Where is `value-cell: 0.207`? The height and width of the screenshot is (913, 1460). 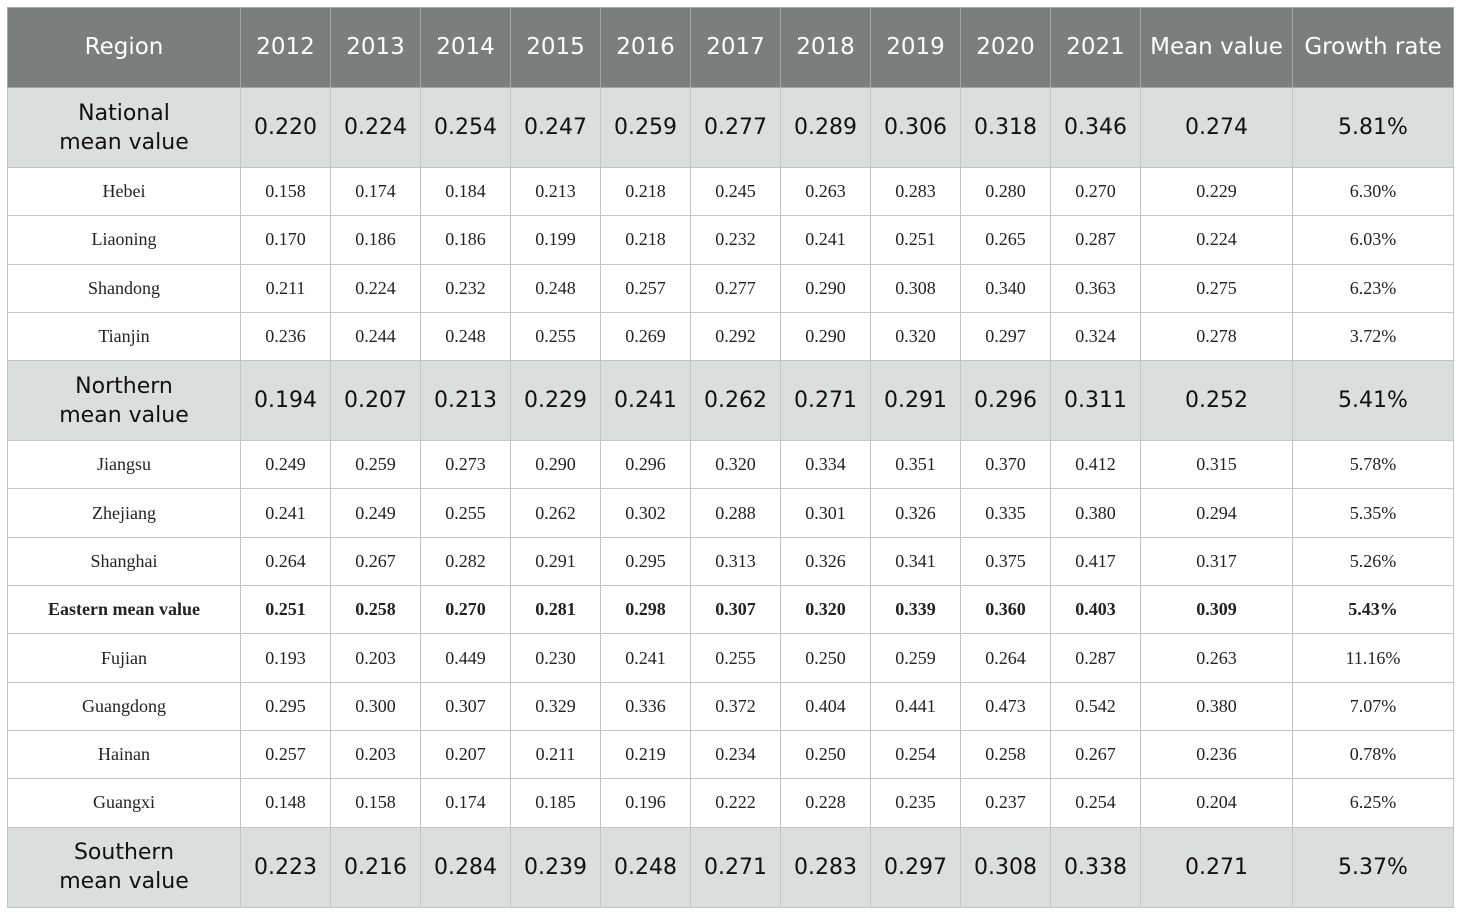 value-cell: 0.207 is located at coordinates (465, 754).